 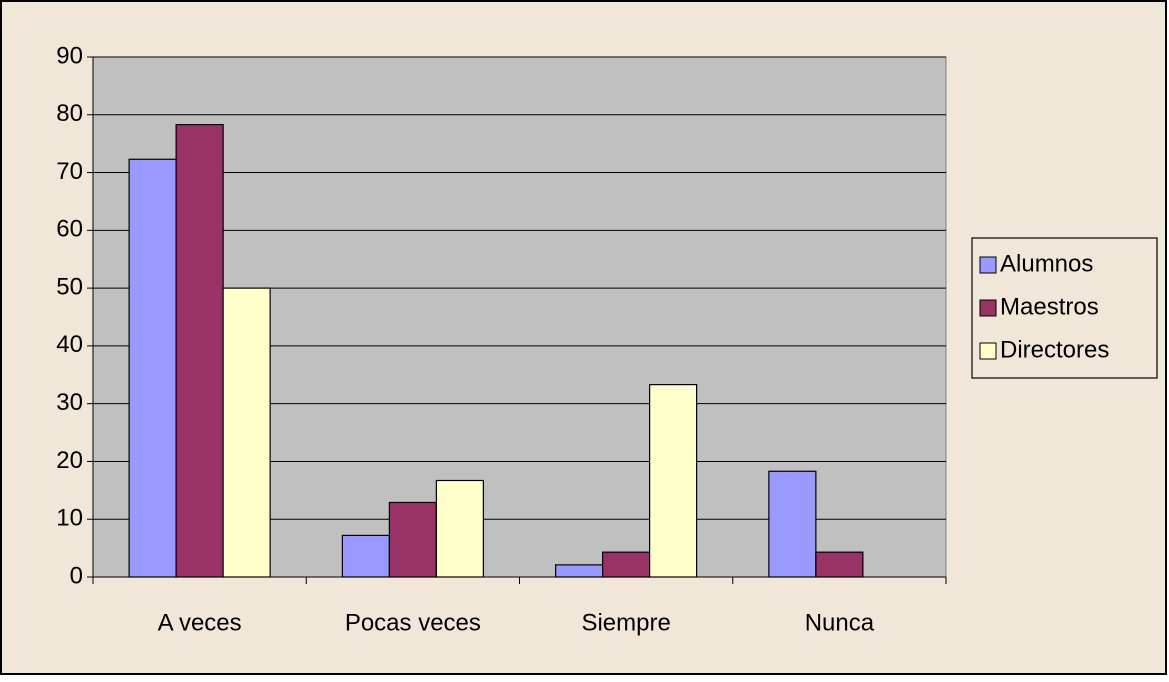 What do you see at coordinates (76, 575) in the screenshot?
I see `y-tick-label: 0` at bounding box center [76, 575].